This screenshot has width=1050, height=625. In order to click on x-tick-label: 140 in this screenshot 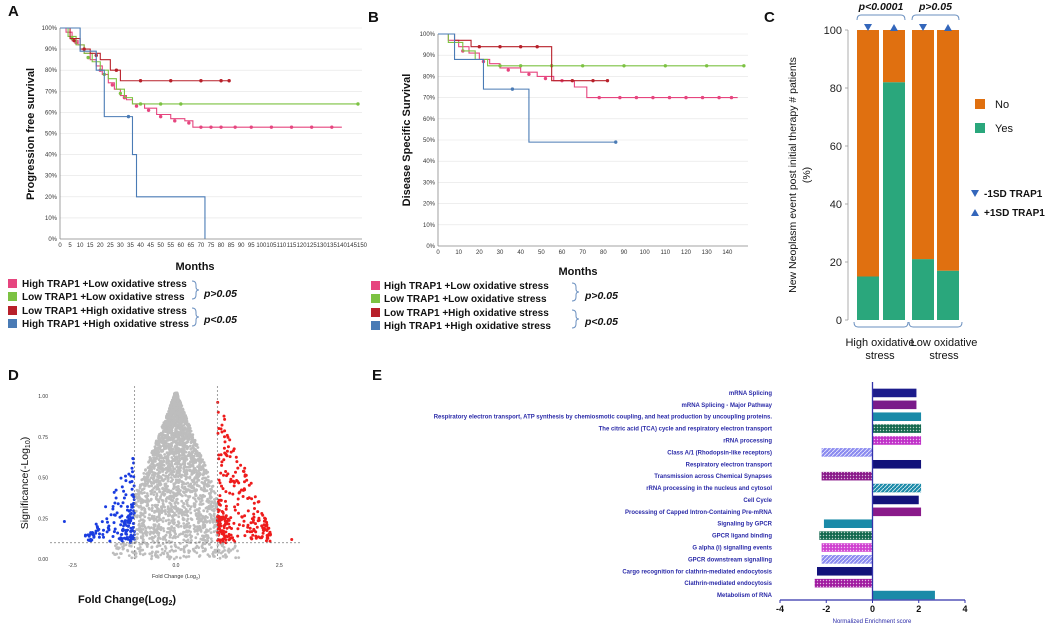, I will do `click(727, 253)`.